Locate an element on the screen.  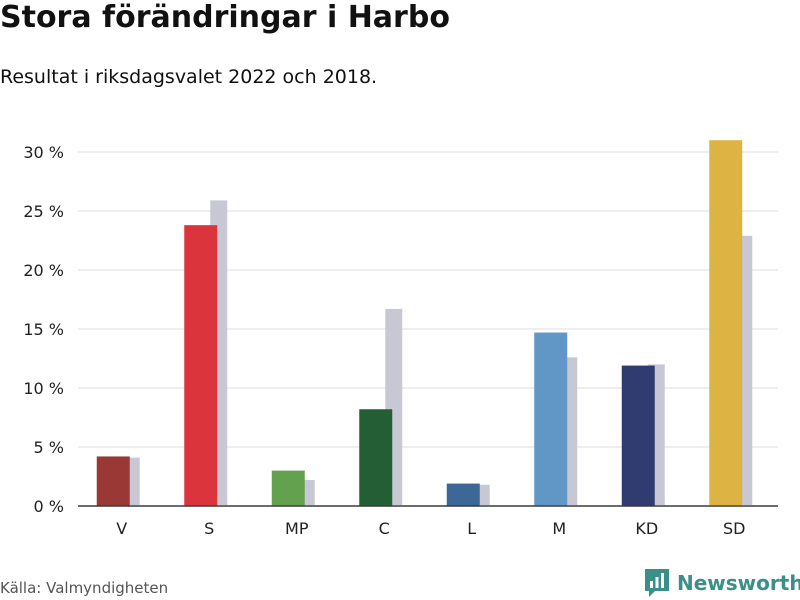
x-tick-label: L is located at coordinates (471, 528).